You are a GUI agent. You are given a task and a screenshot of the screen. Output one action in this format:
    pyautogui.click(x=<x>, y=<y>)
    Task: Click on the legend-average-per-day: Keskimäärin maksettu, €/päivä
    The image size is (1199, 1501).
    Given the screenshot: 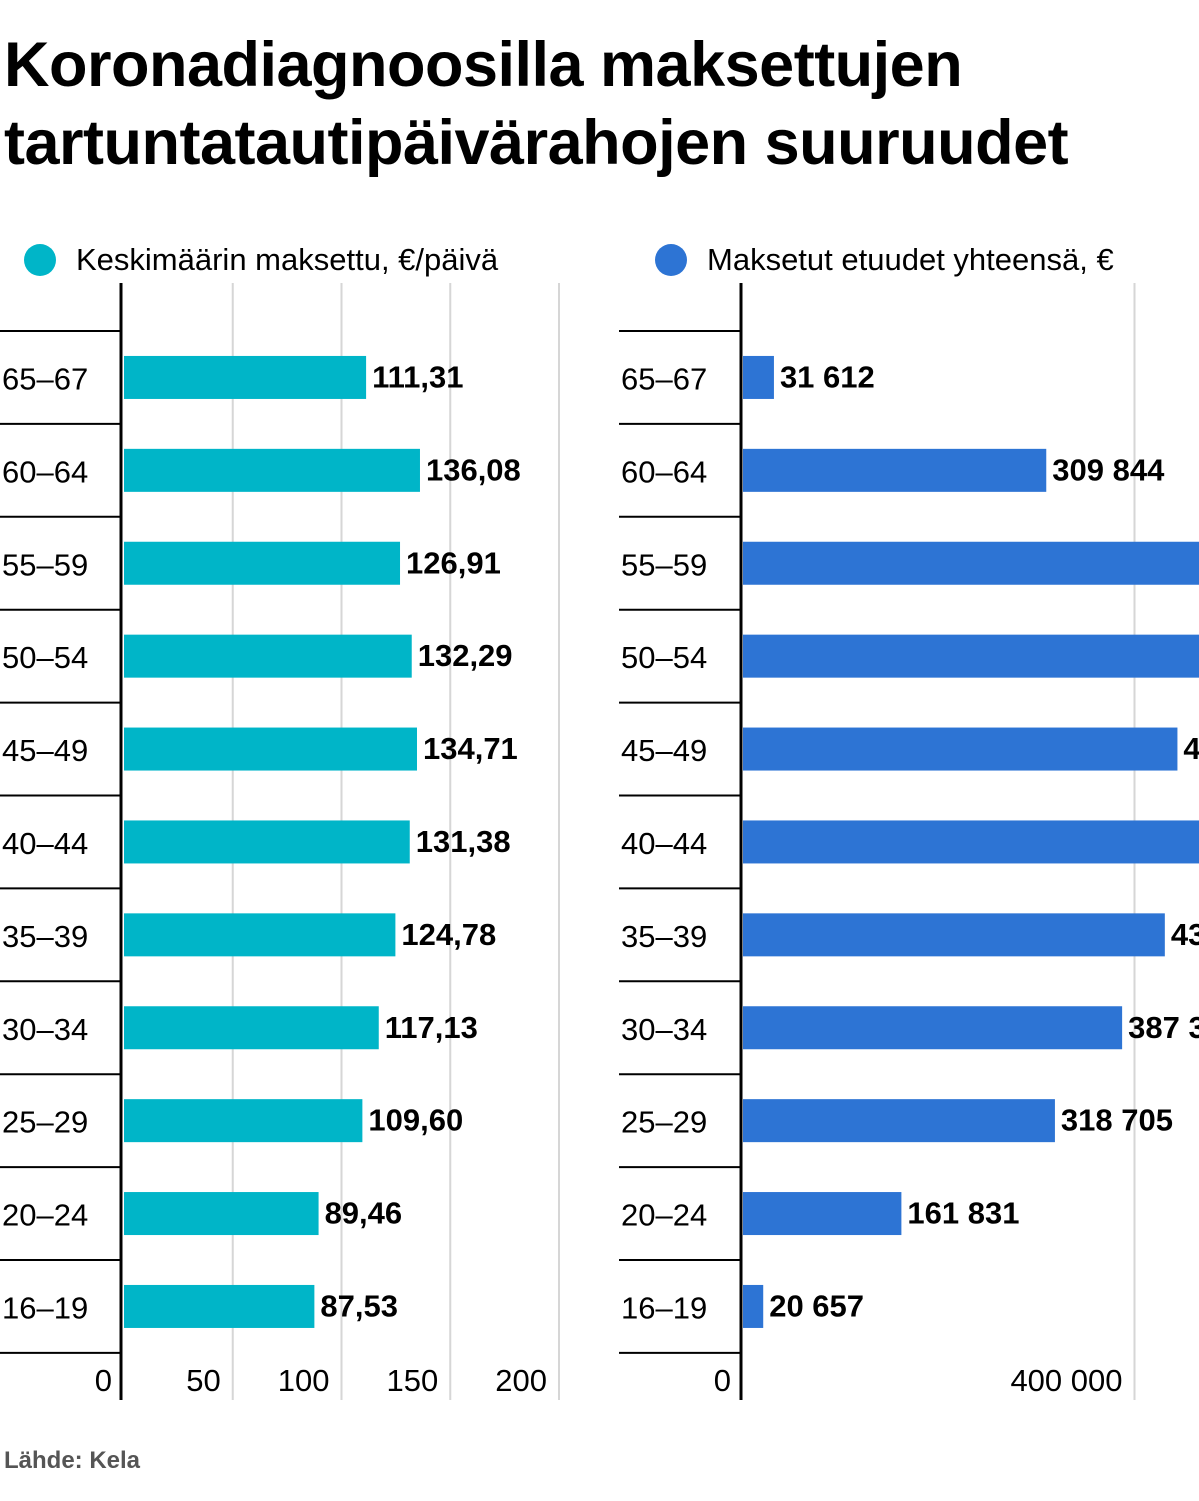 What is the action you would take?
    pyautogui.click(x=261, y=260)
    